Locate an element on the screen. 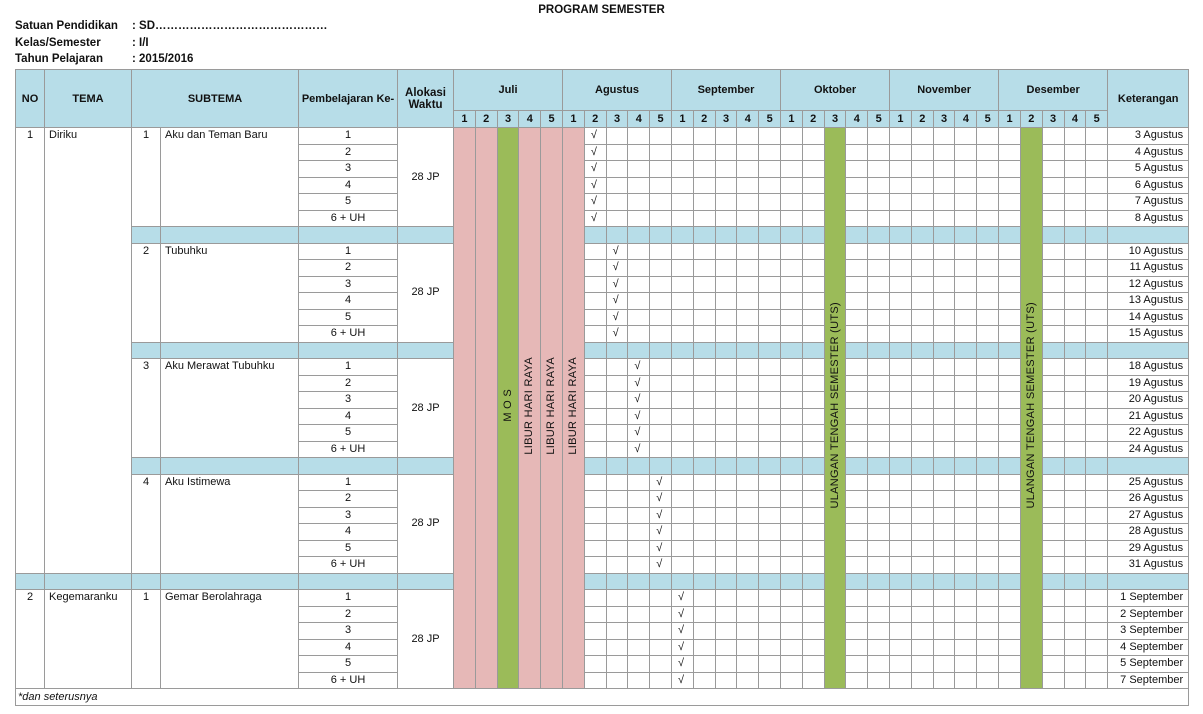 The width and height of the screenshot is (1203, 714). check-mark: √ is located at coordinates (595, 202).